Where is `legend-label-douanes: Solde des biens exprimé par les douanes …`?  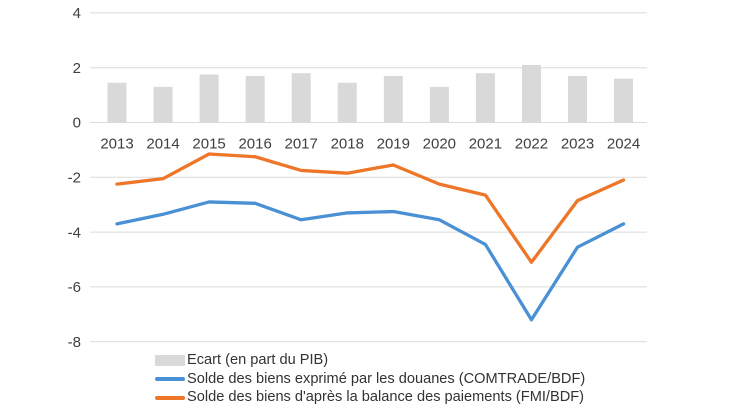
legend-label-douanes: Solde des biens exprimé par les douanes … is located at coordinates (386, 378).